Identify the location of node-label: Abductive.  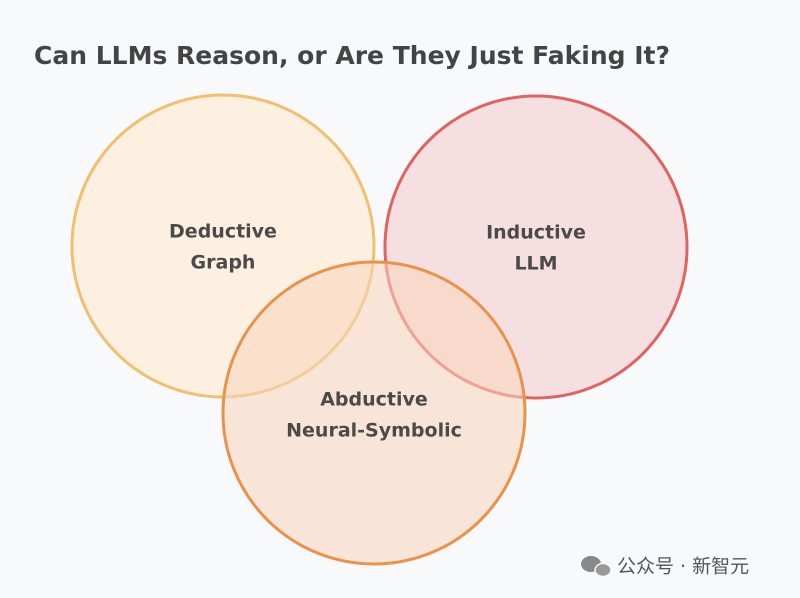
(374, 400).